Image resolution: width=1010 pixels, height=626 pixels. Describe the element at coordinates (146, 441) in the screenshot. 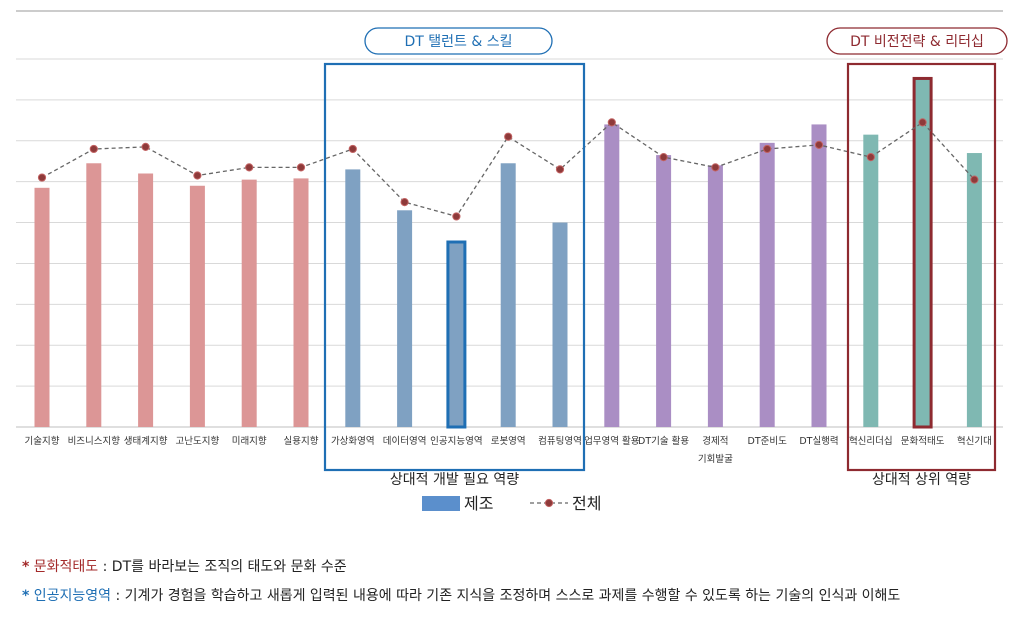

I see `category-label: 생태계지향` at that location.